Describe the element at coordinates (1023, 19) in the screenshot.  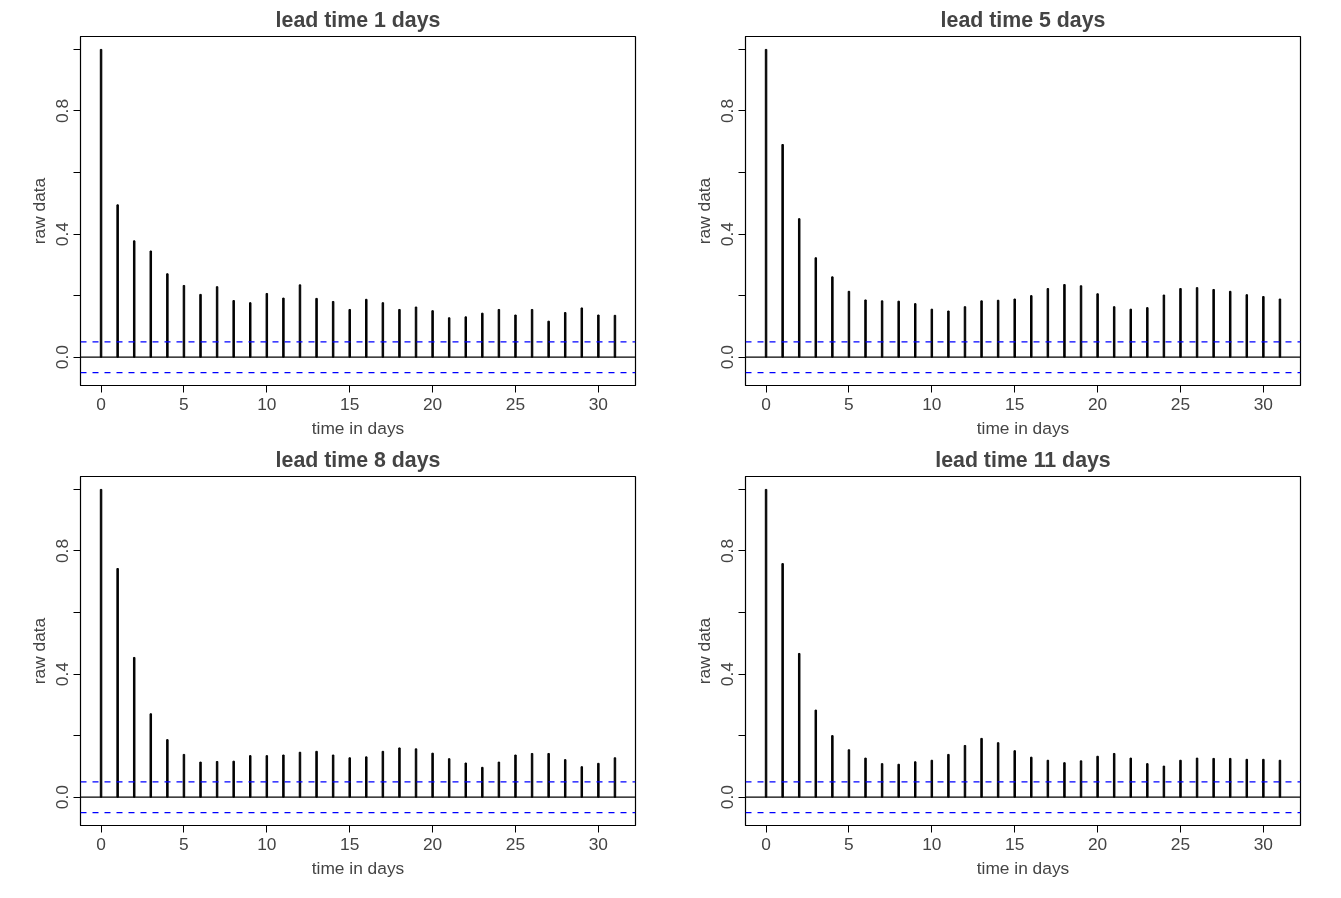
I see `chart-title: lead time 5 days` at that location.